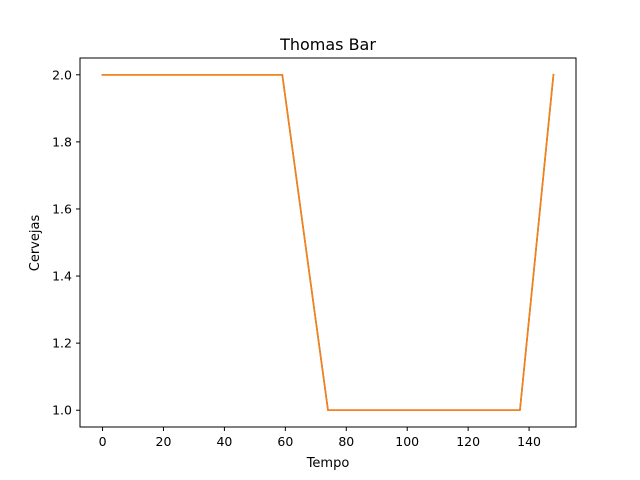 This screenshot has height=480, width=640. What do you see at coordinates (35, 243) in the screenshot?
I see `y-axis-label: Cervejas` at bounding box center [35, 243].